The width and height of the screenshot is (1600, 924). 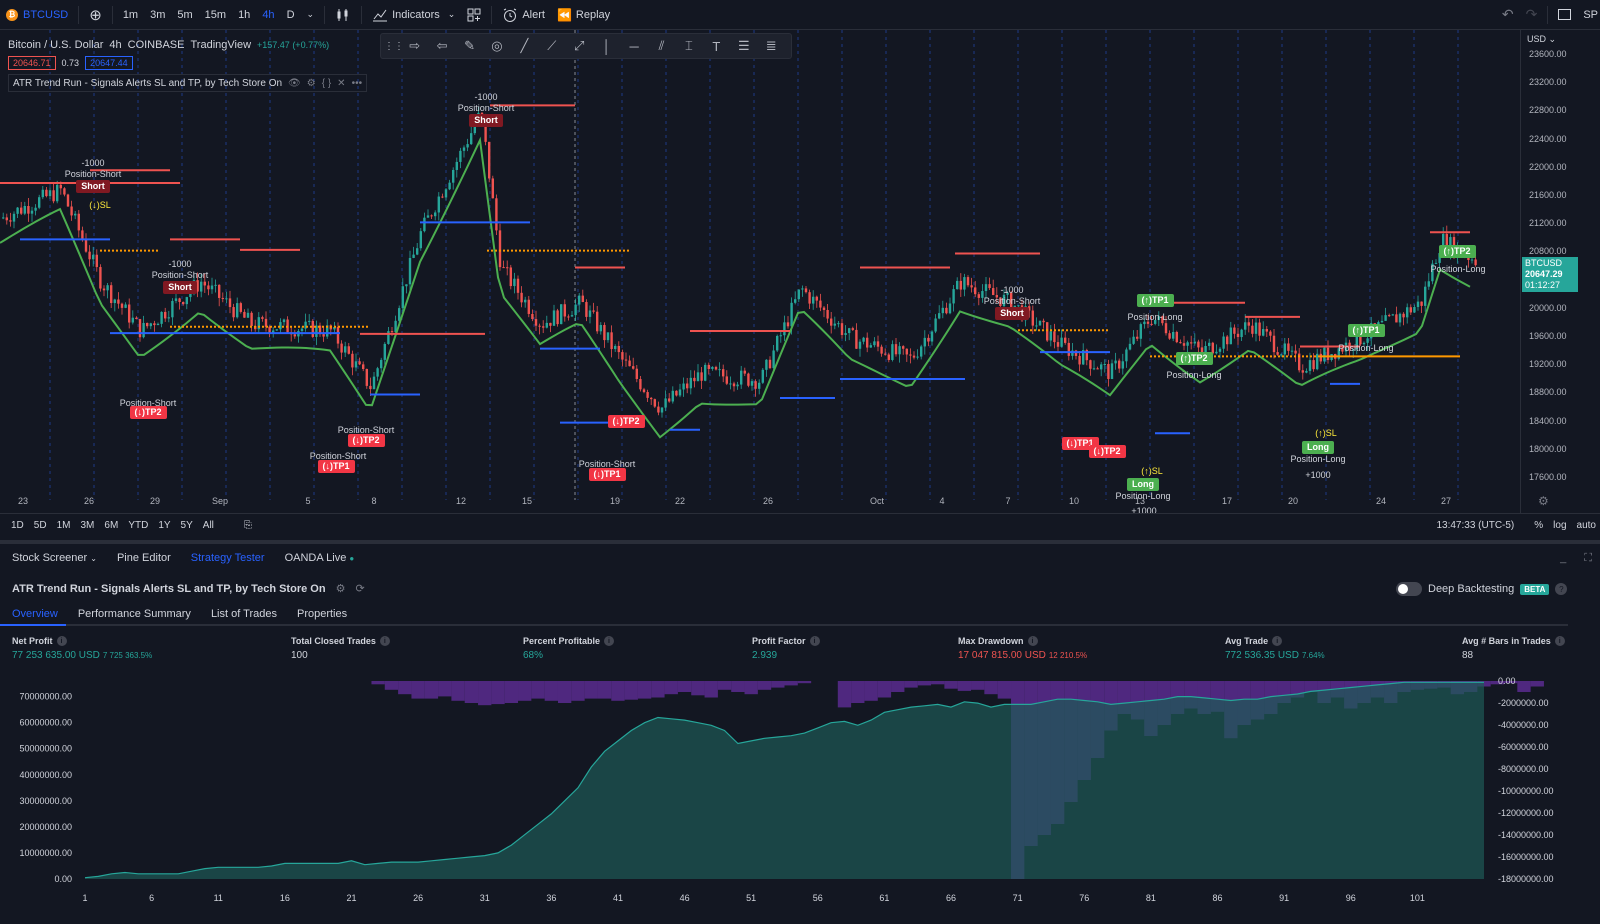 I want to click on drawdown-bar, so click(x=1311, y=686).